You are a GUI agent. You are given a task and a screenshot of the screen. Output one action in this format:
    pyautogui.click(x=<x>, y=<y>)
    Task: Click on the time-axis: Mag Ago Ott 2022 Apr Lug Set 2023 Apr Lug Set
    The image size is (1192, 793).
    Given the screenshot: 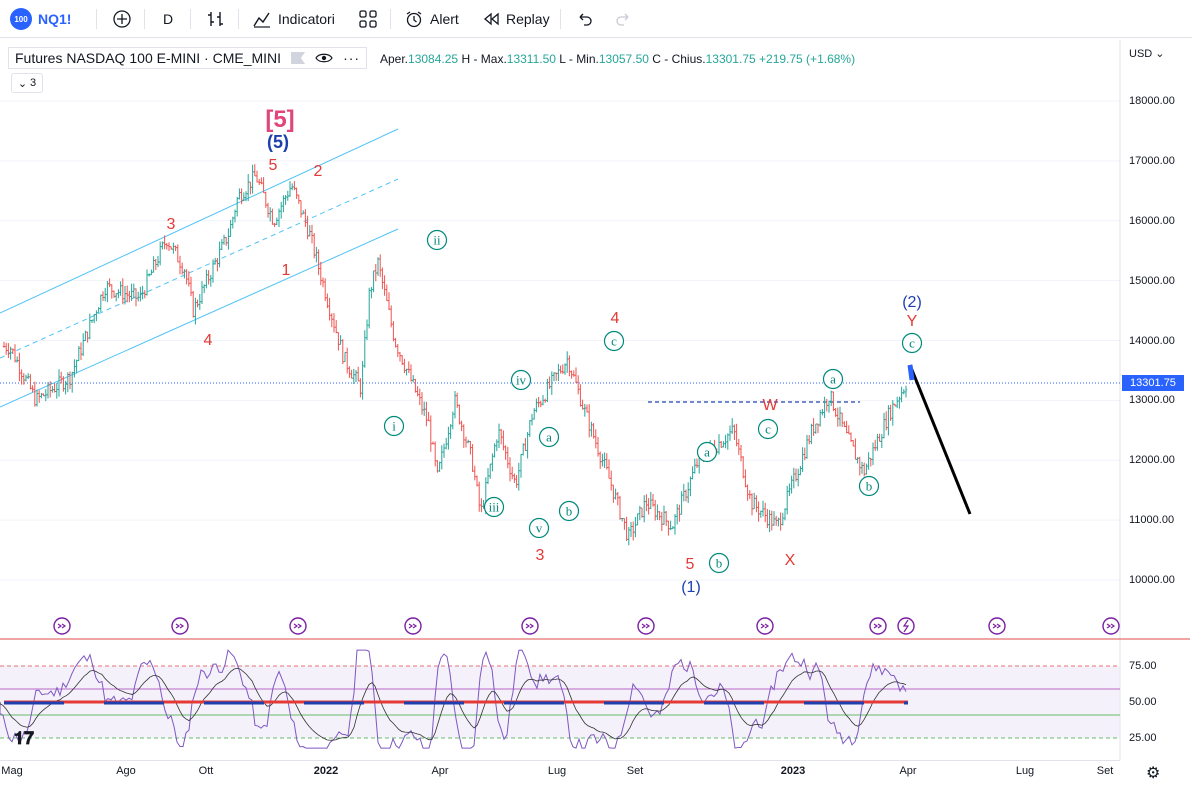 What is the action you would take?
    pyautogui.click(x=560, y=776)
    